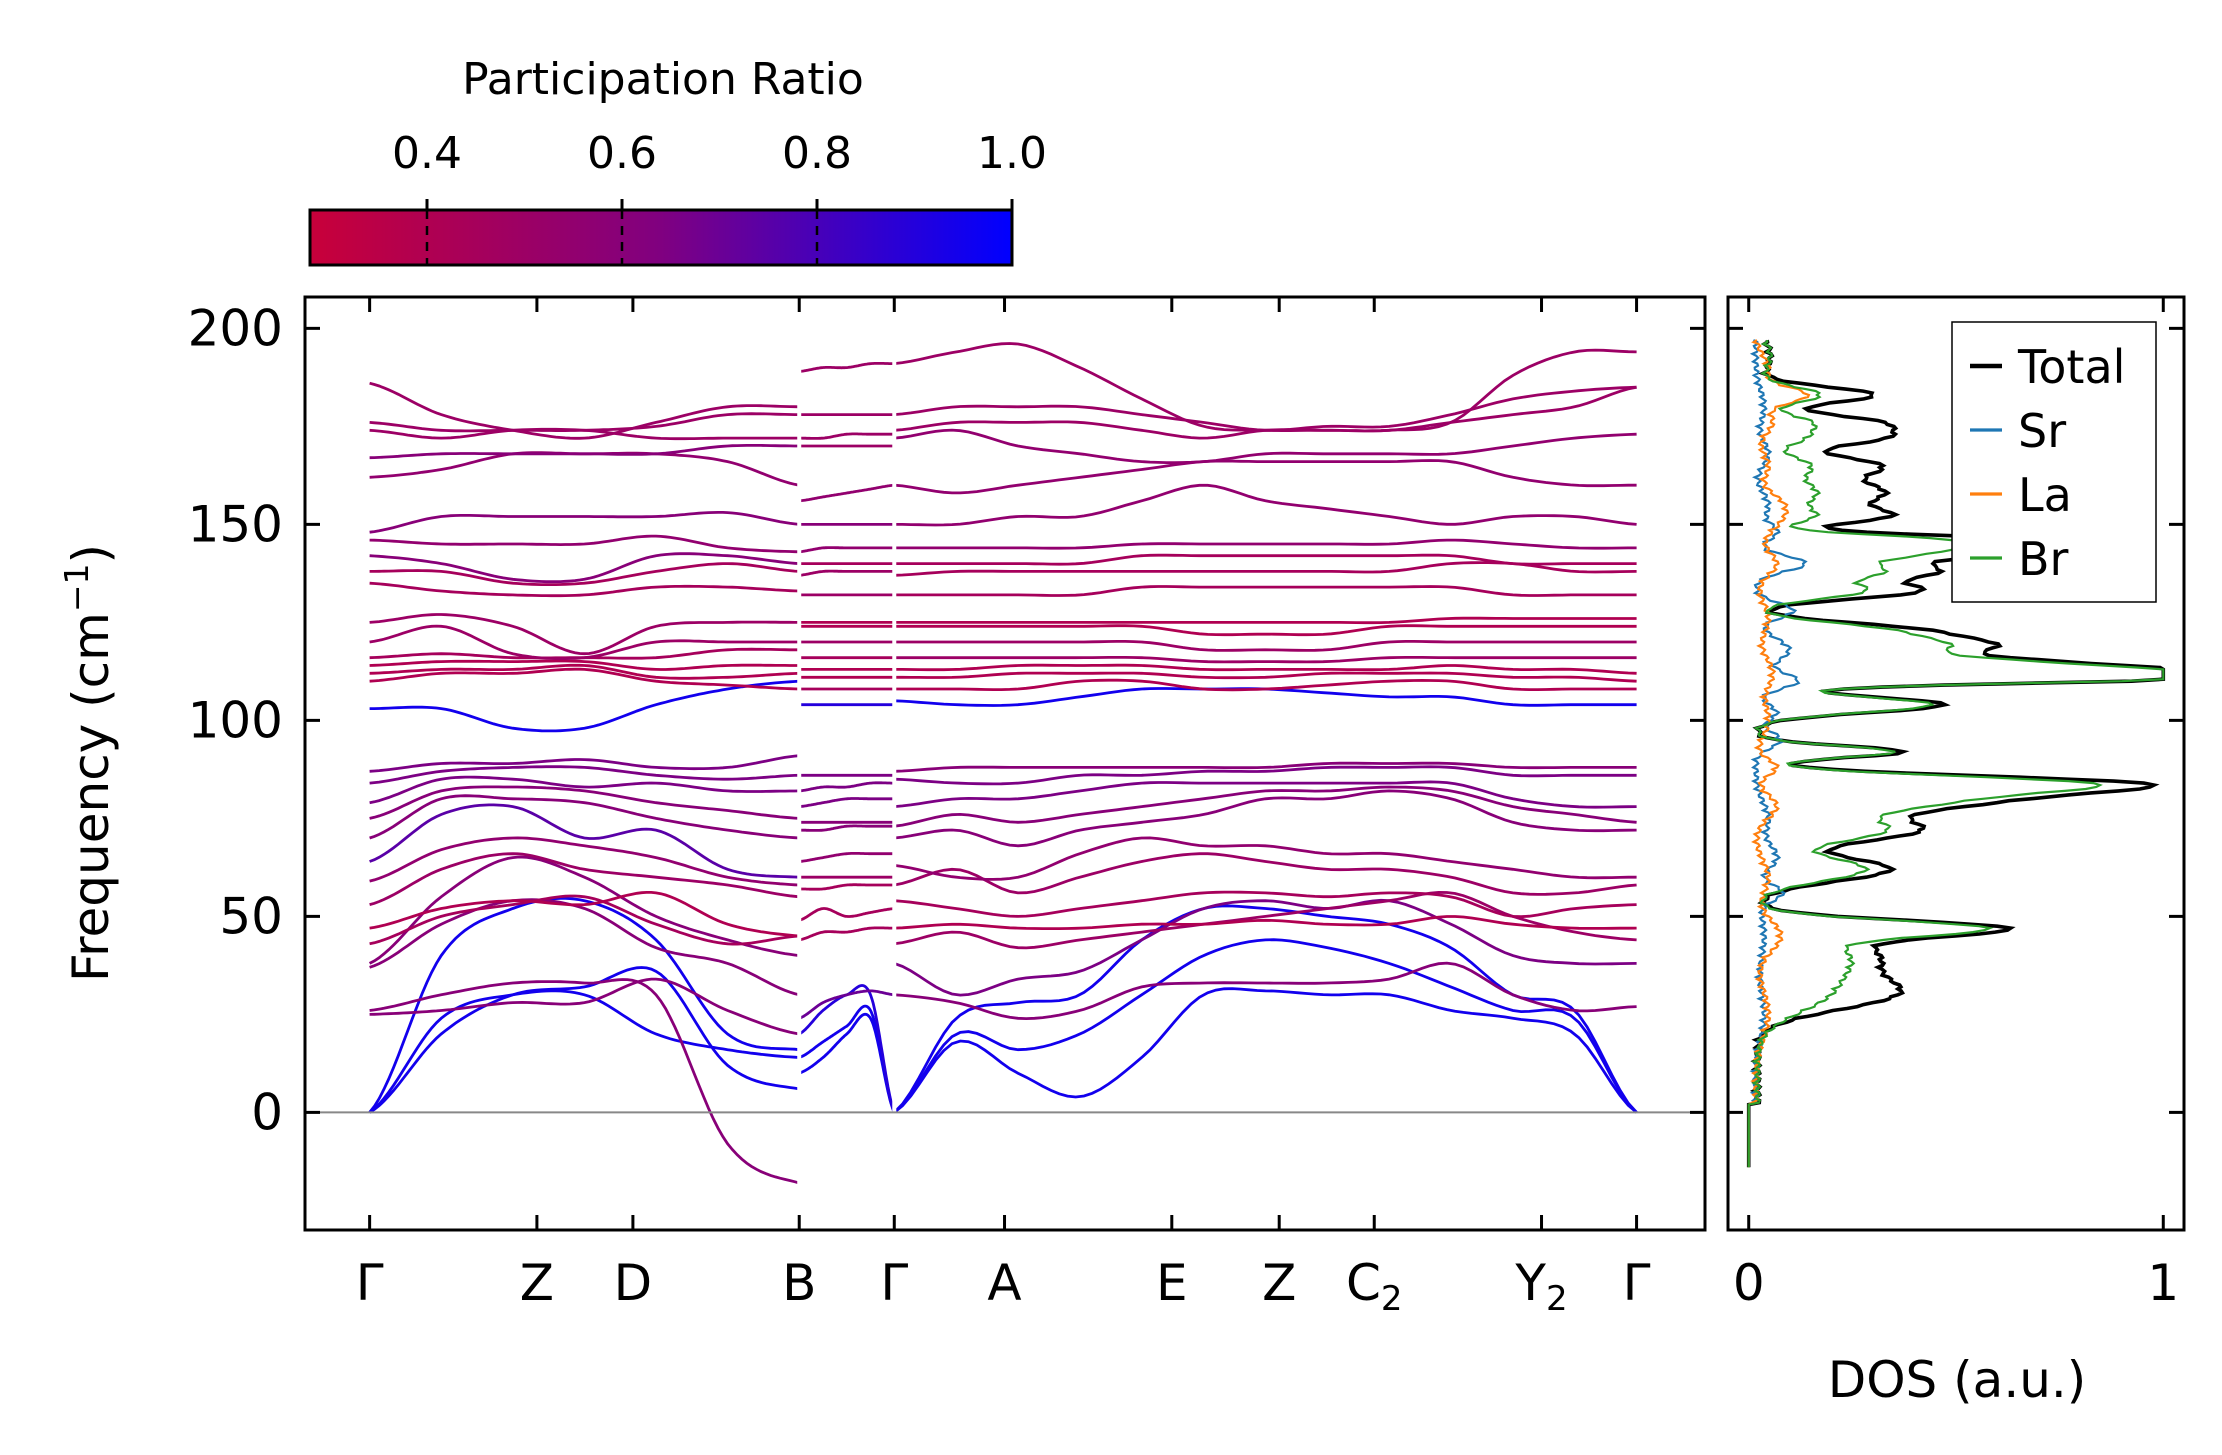  I want to click on dos-plot-frame, so click(1956, 763).